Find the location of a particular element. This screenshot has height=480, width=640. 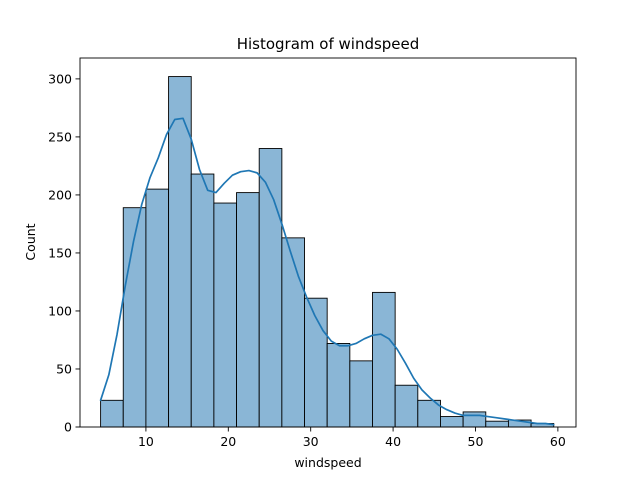

y-tick-label: 250 is located at coordinates (60, 136).